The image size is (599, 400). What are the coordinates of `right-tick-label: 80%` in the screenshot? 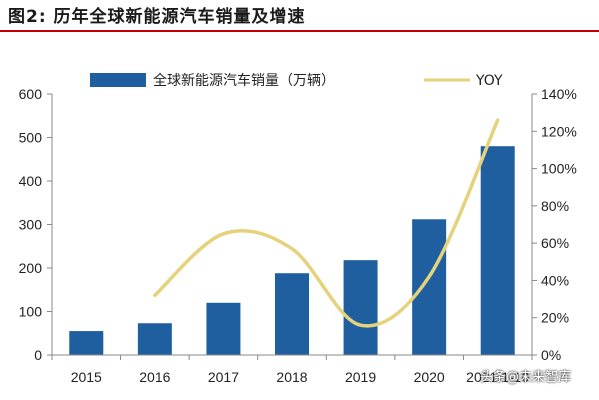 It's located at (555, 206).